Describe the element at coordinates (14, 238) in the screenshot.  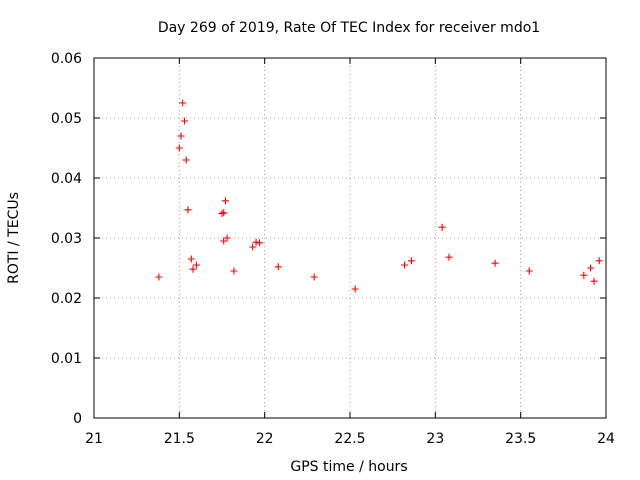
I see `y-axis-title: ROTI / TECUs` at that location.